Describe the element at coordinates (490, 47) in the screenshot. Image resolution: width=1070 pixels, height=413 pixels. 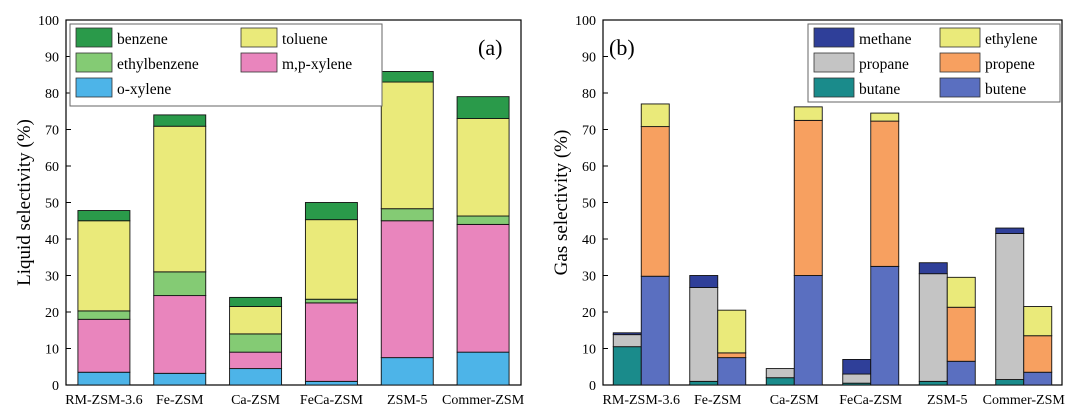
I see `panel-label: (a)` at that location.